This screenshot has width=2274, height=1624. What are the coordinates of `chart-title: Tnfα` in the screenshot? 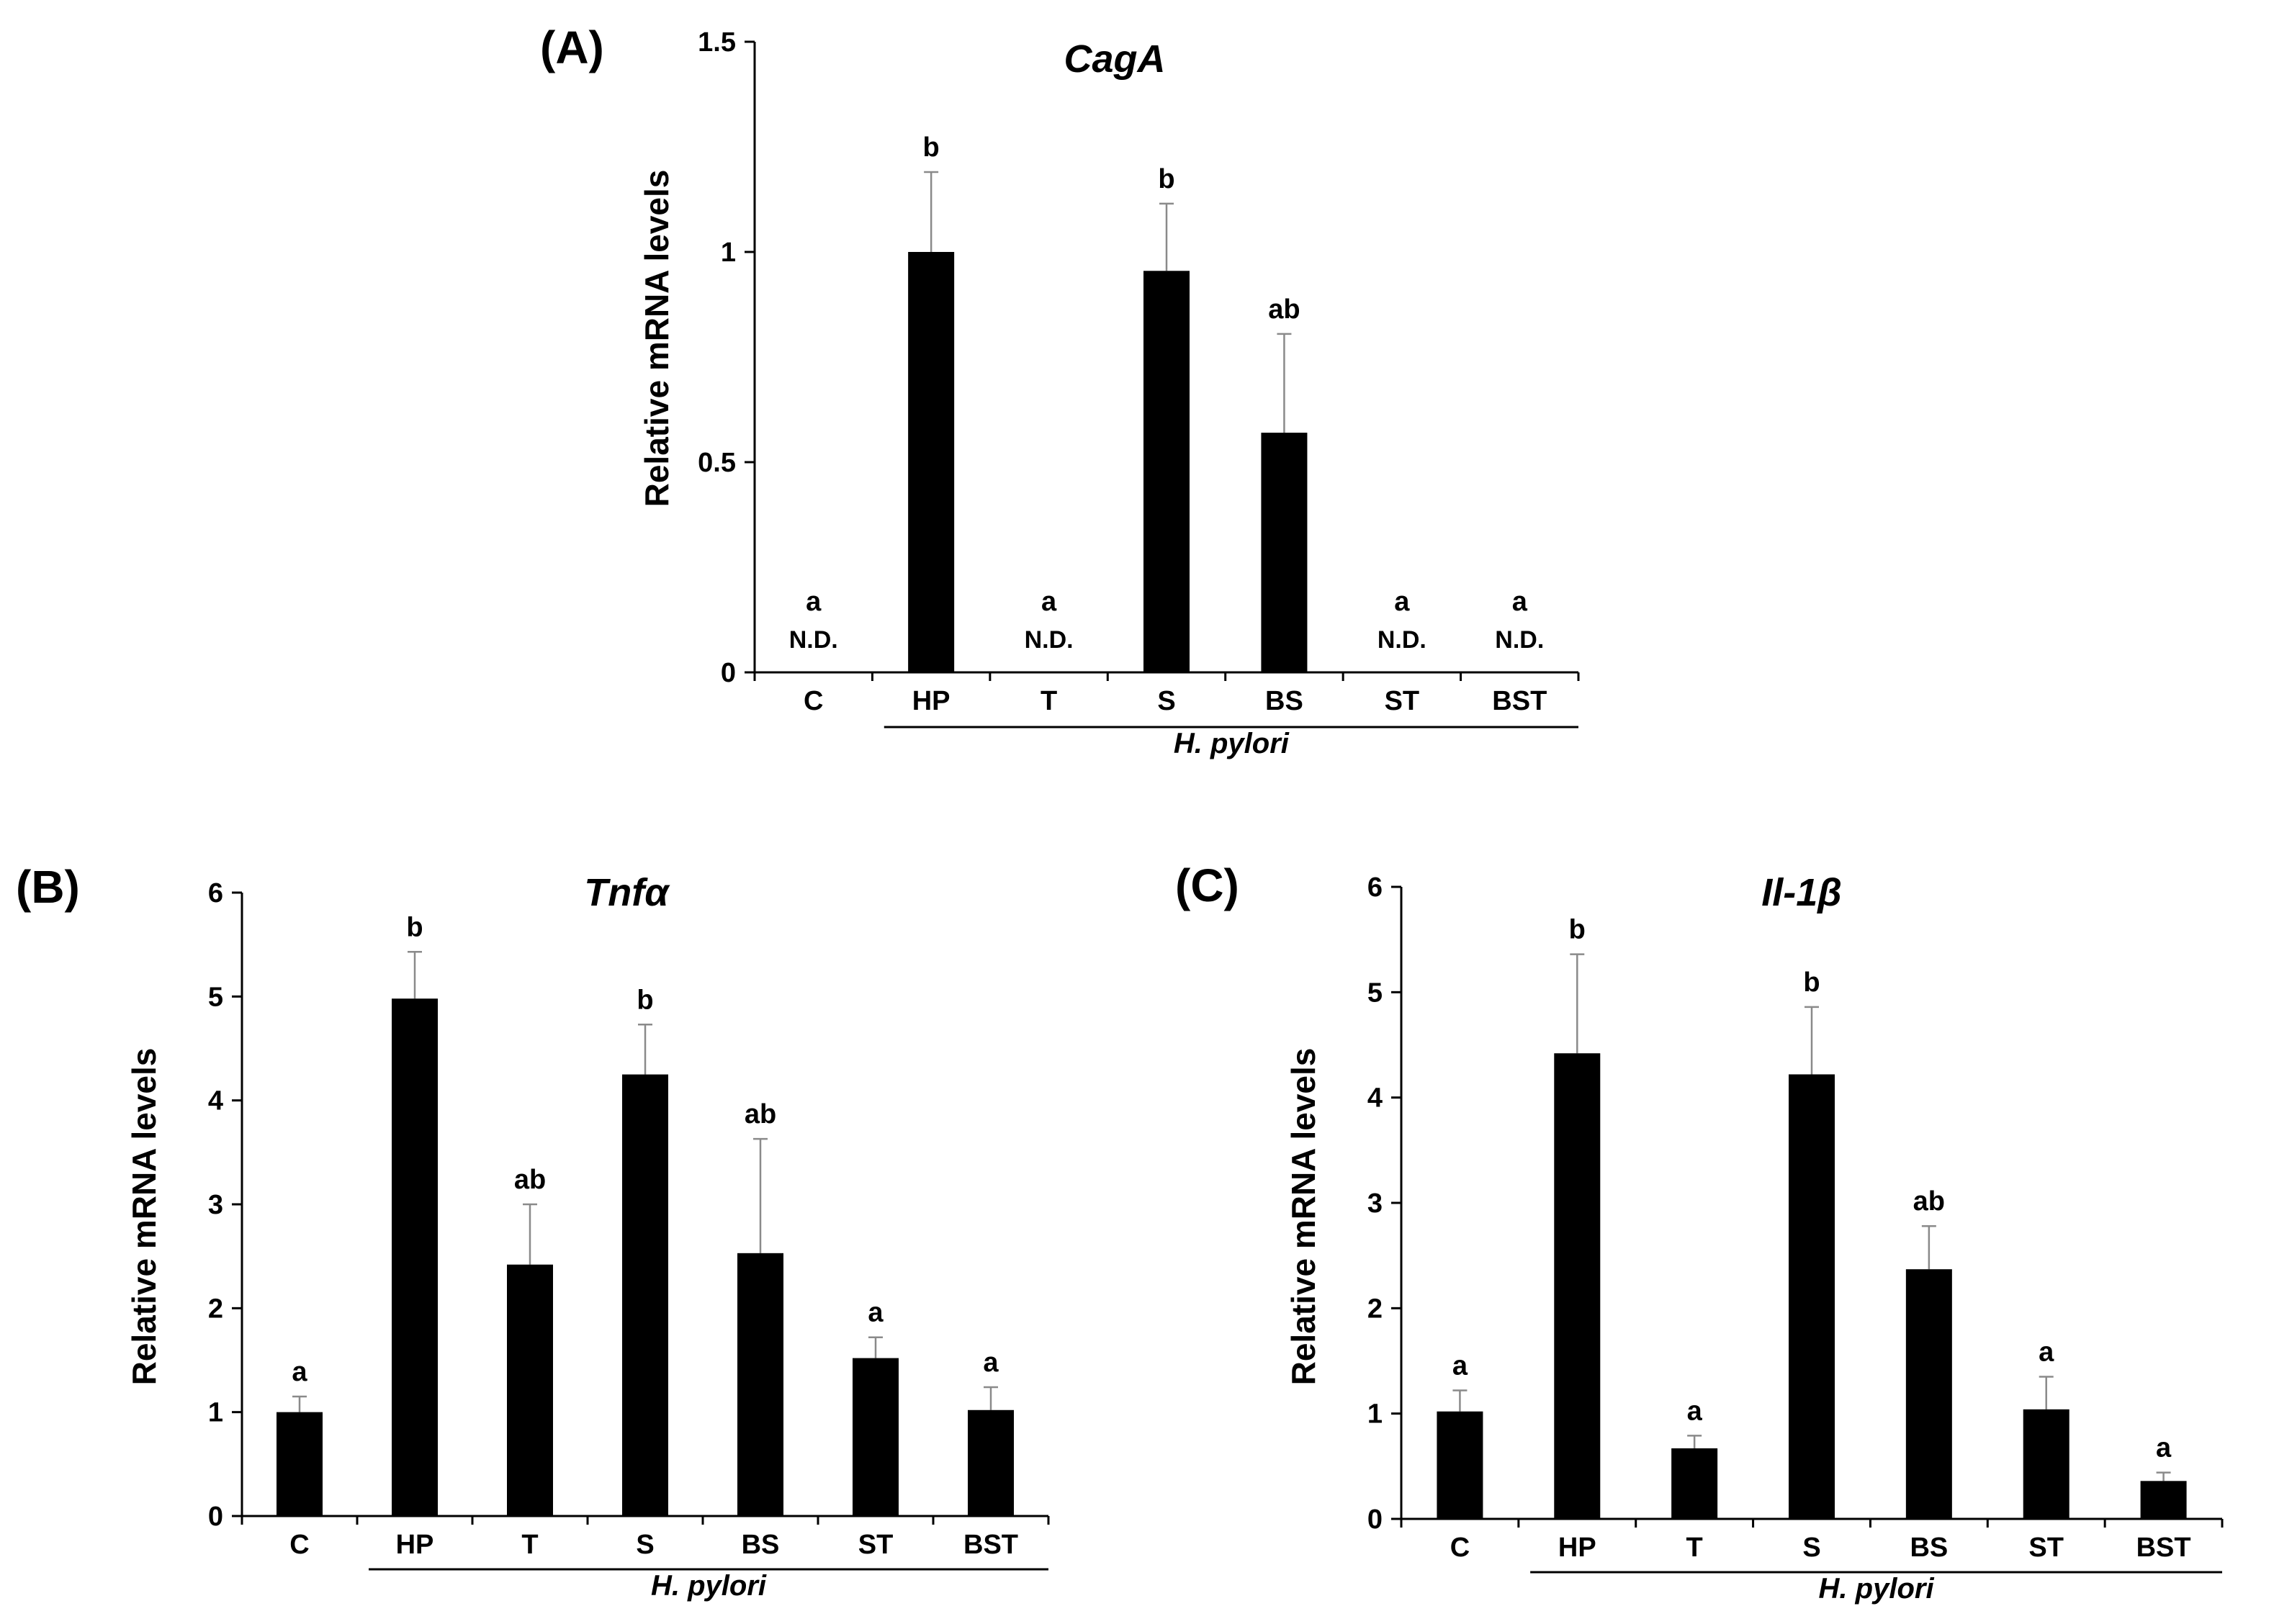 It's located at (627, 892).